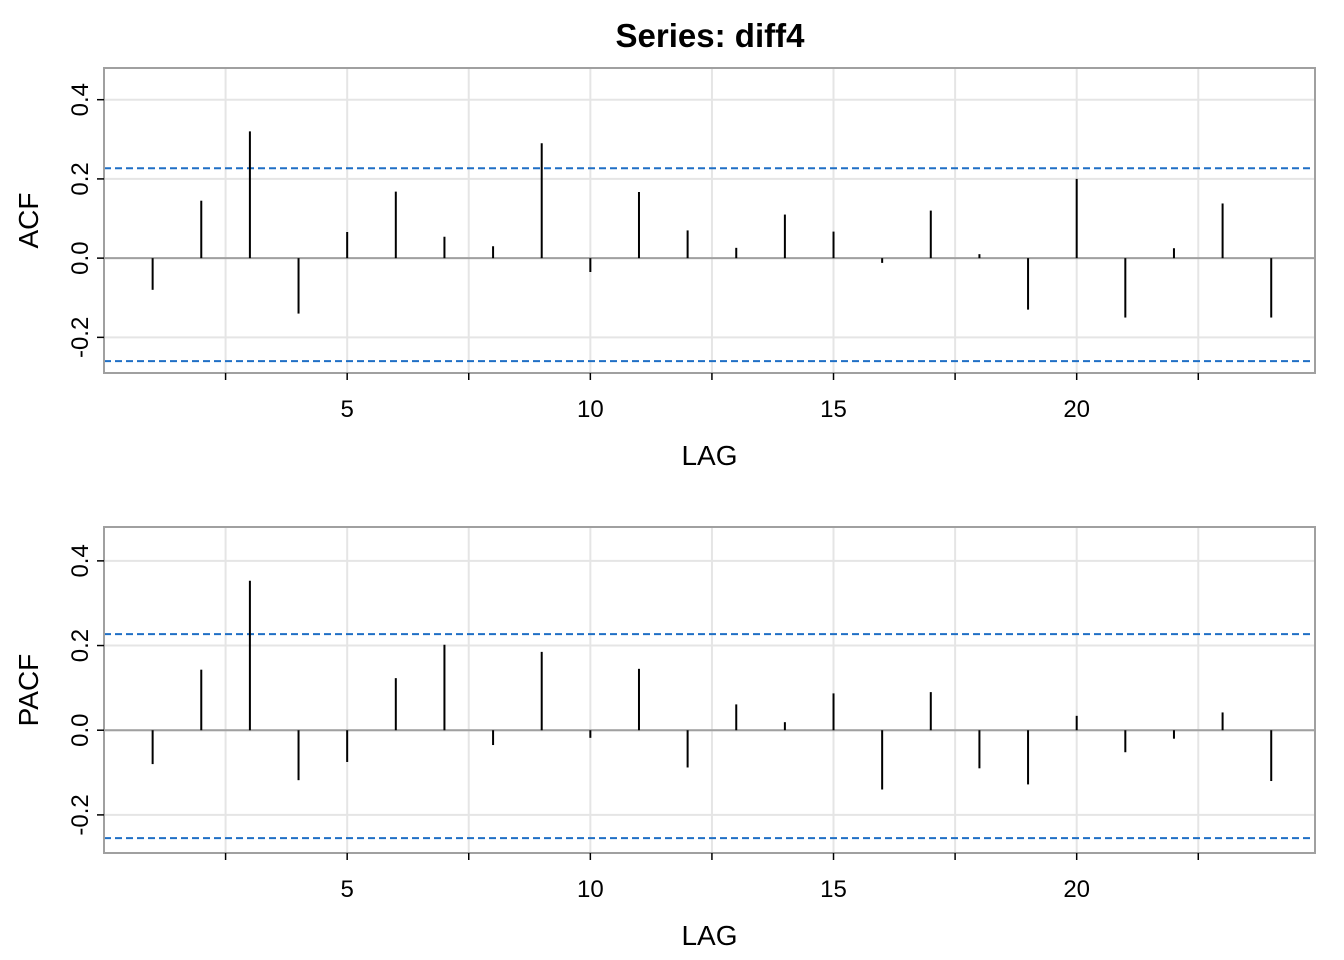 The height and width of the screenshot is (960, 1344). What do you see at coordinates (28, 690) in the screenshot?
I see `y-axis-label: PACF` at bounding box center [28, 690].